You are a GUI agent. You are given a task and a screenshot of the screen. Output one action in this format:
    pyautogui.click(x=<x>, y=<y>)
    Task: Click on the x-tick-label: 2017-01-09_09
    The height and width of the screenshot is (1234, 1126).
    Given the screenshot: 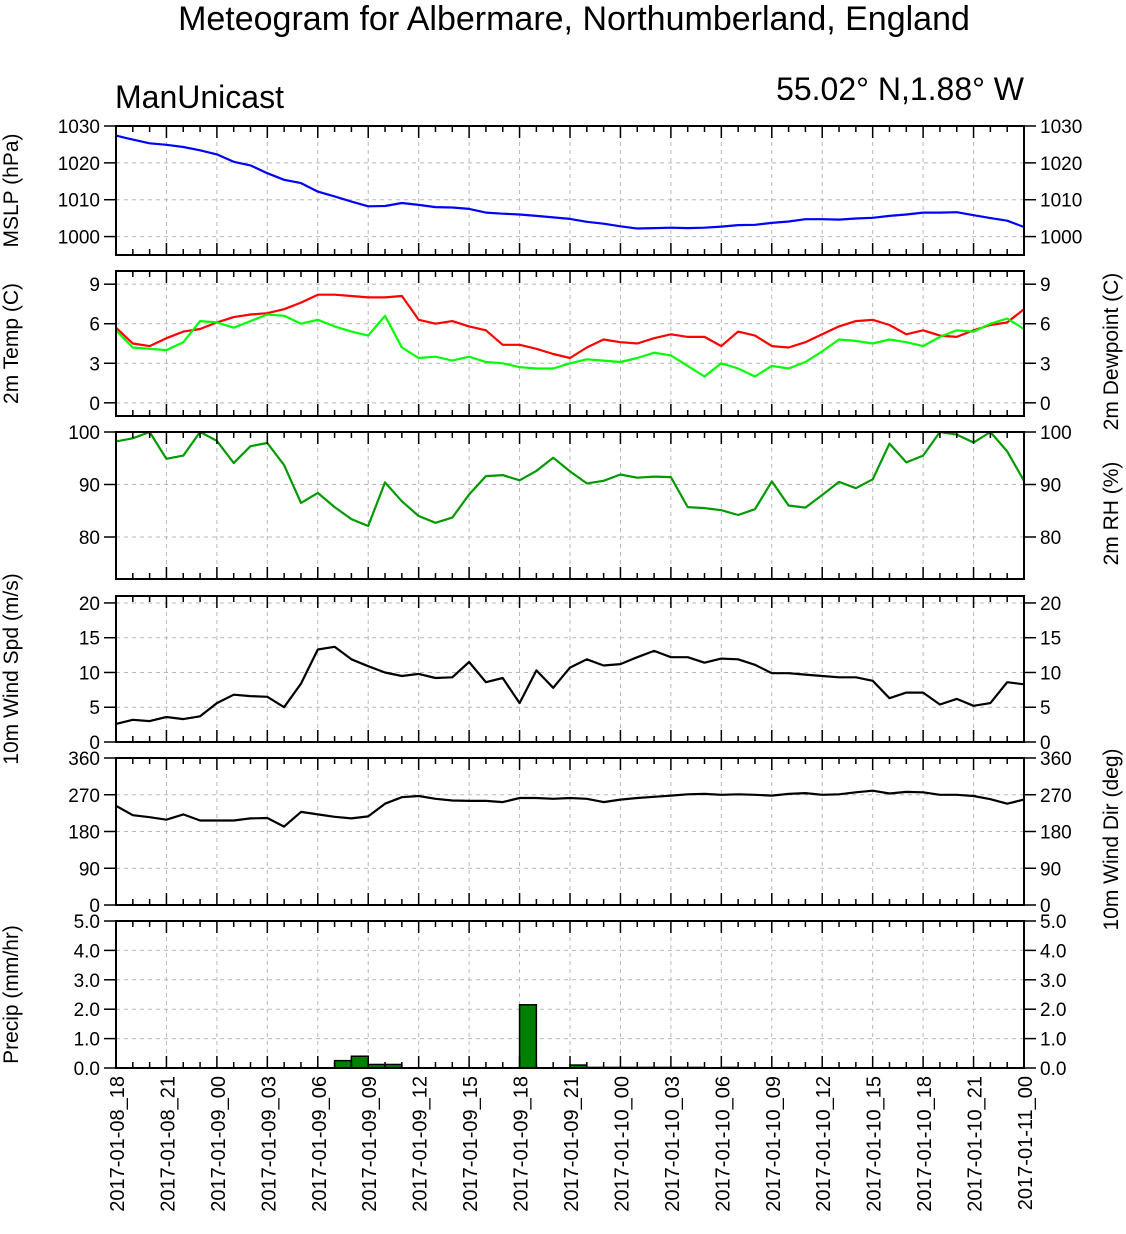 What is the action you would take?
    pyautogui.click(x=370, y=1144)
    